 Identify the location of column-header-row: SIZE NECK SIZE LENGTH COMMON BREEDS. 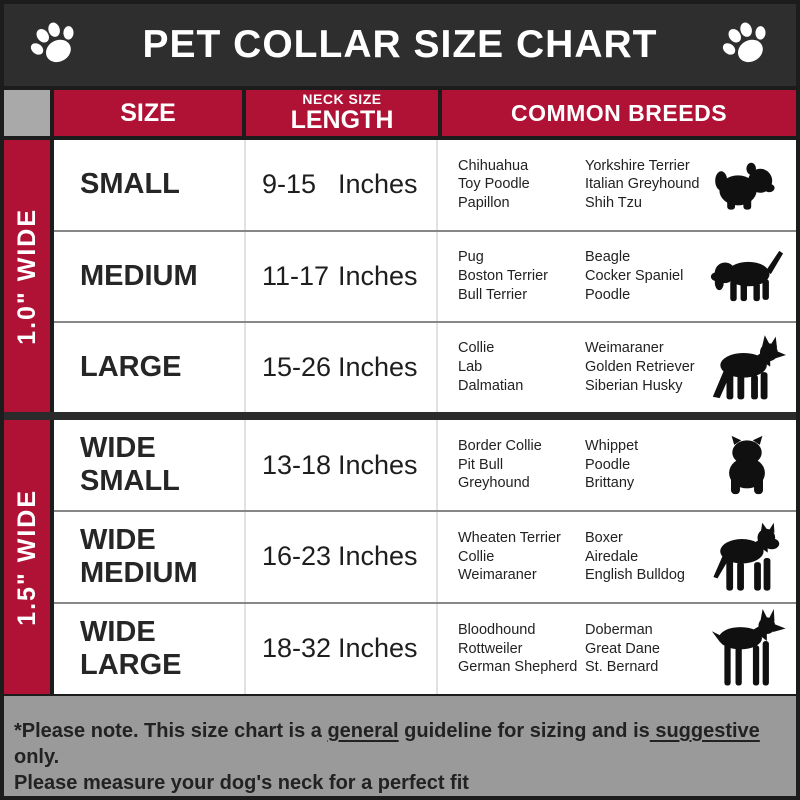
(400, 113).